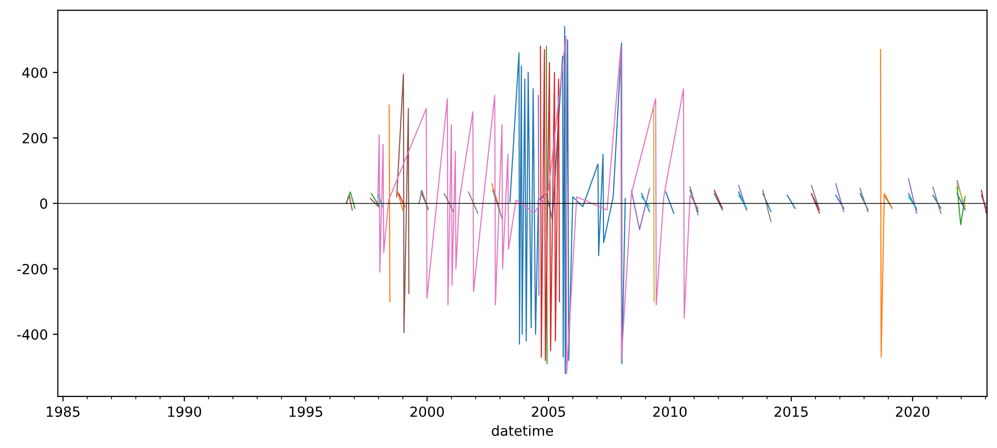 The width and height of the screenshot is (997, 448). Describe the element at coordinates (35, 138) in the screenshot. I see `y-tick-label: 200` at that location.